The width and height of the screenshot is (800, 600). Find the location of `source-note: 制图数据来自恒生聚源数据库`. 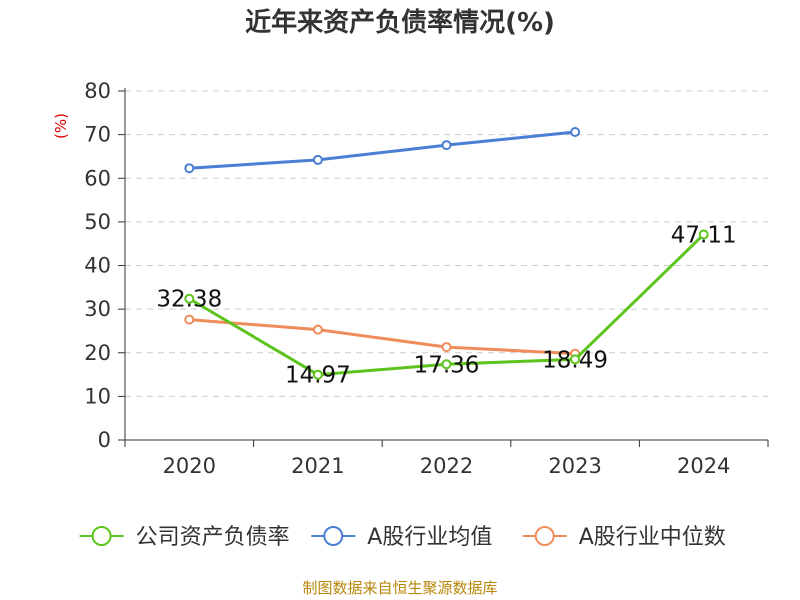

source-note: 制图数据来自恒生聚源数据库 is located at coordinates (399, 588).